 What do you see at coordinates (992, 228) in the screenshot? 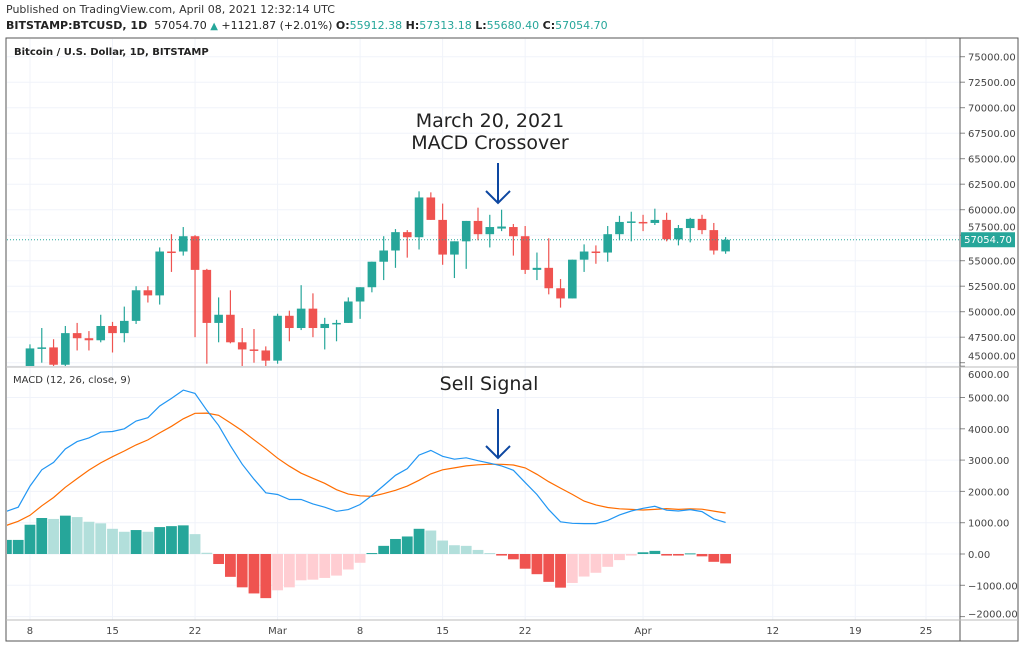
I see `price-tick-label: 57500.00` at bounding box center [992, 228].